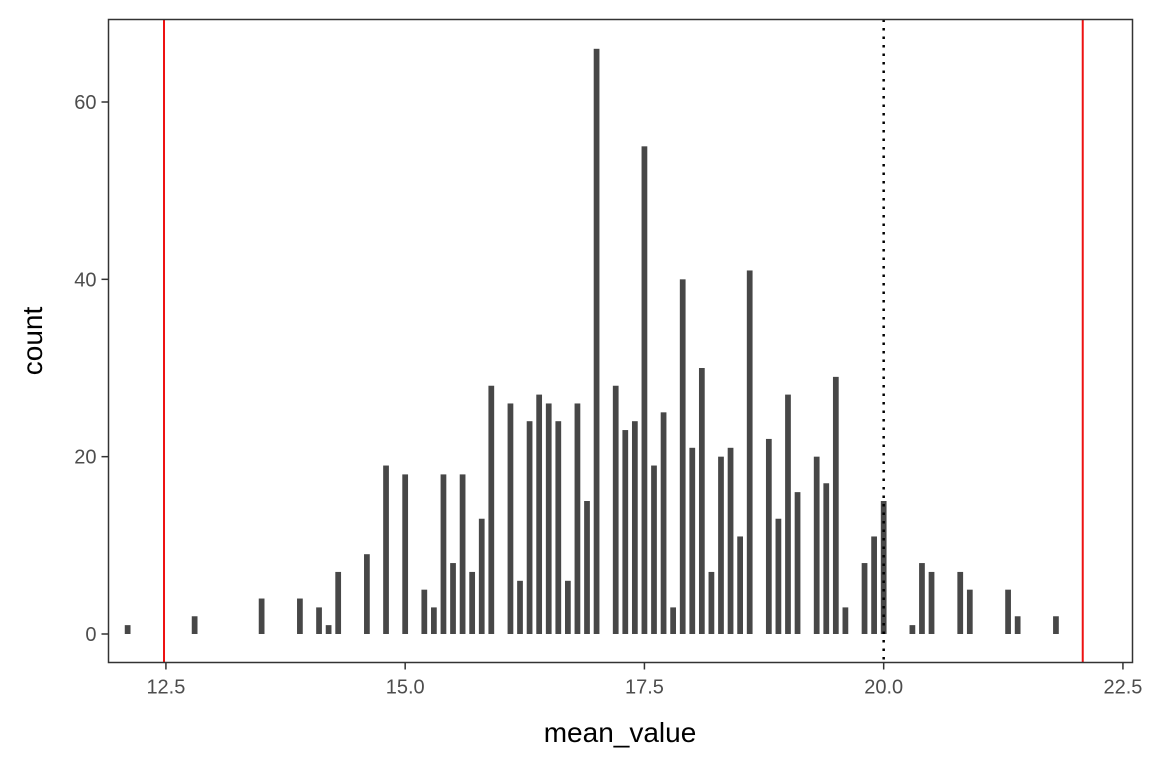 This screenshot has height=768, width=1152. I want to click on y-tick-label: 0, so click(90, 635).